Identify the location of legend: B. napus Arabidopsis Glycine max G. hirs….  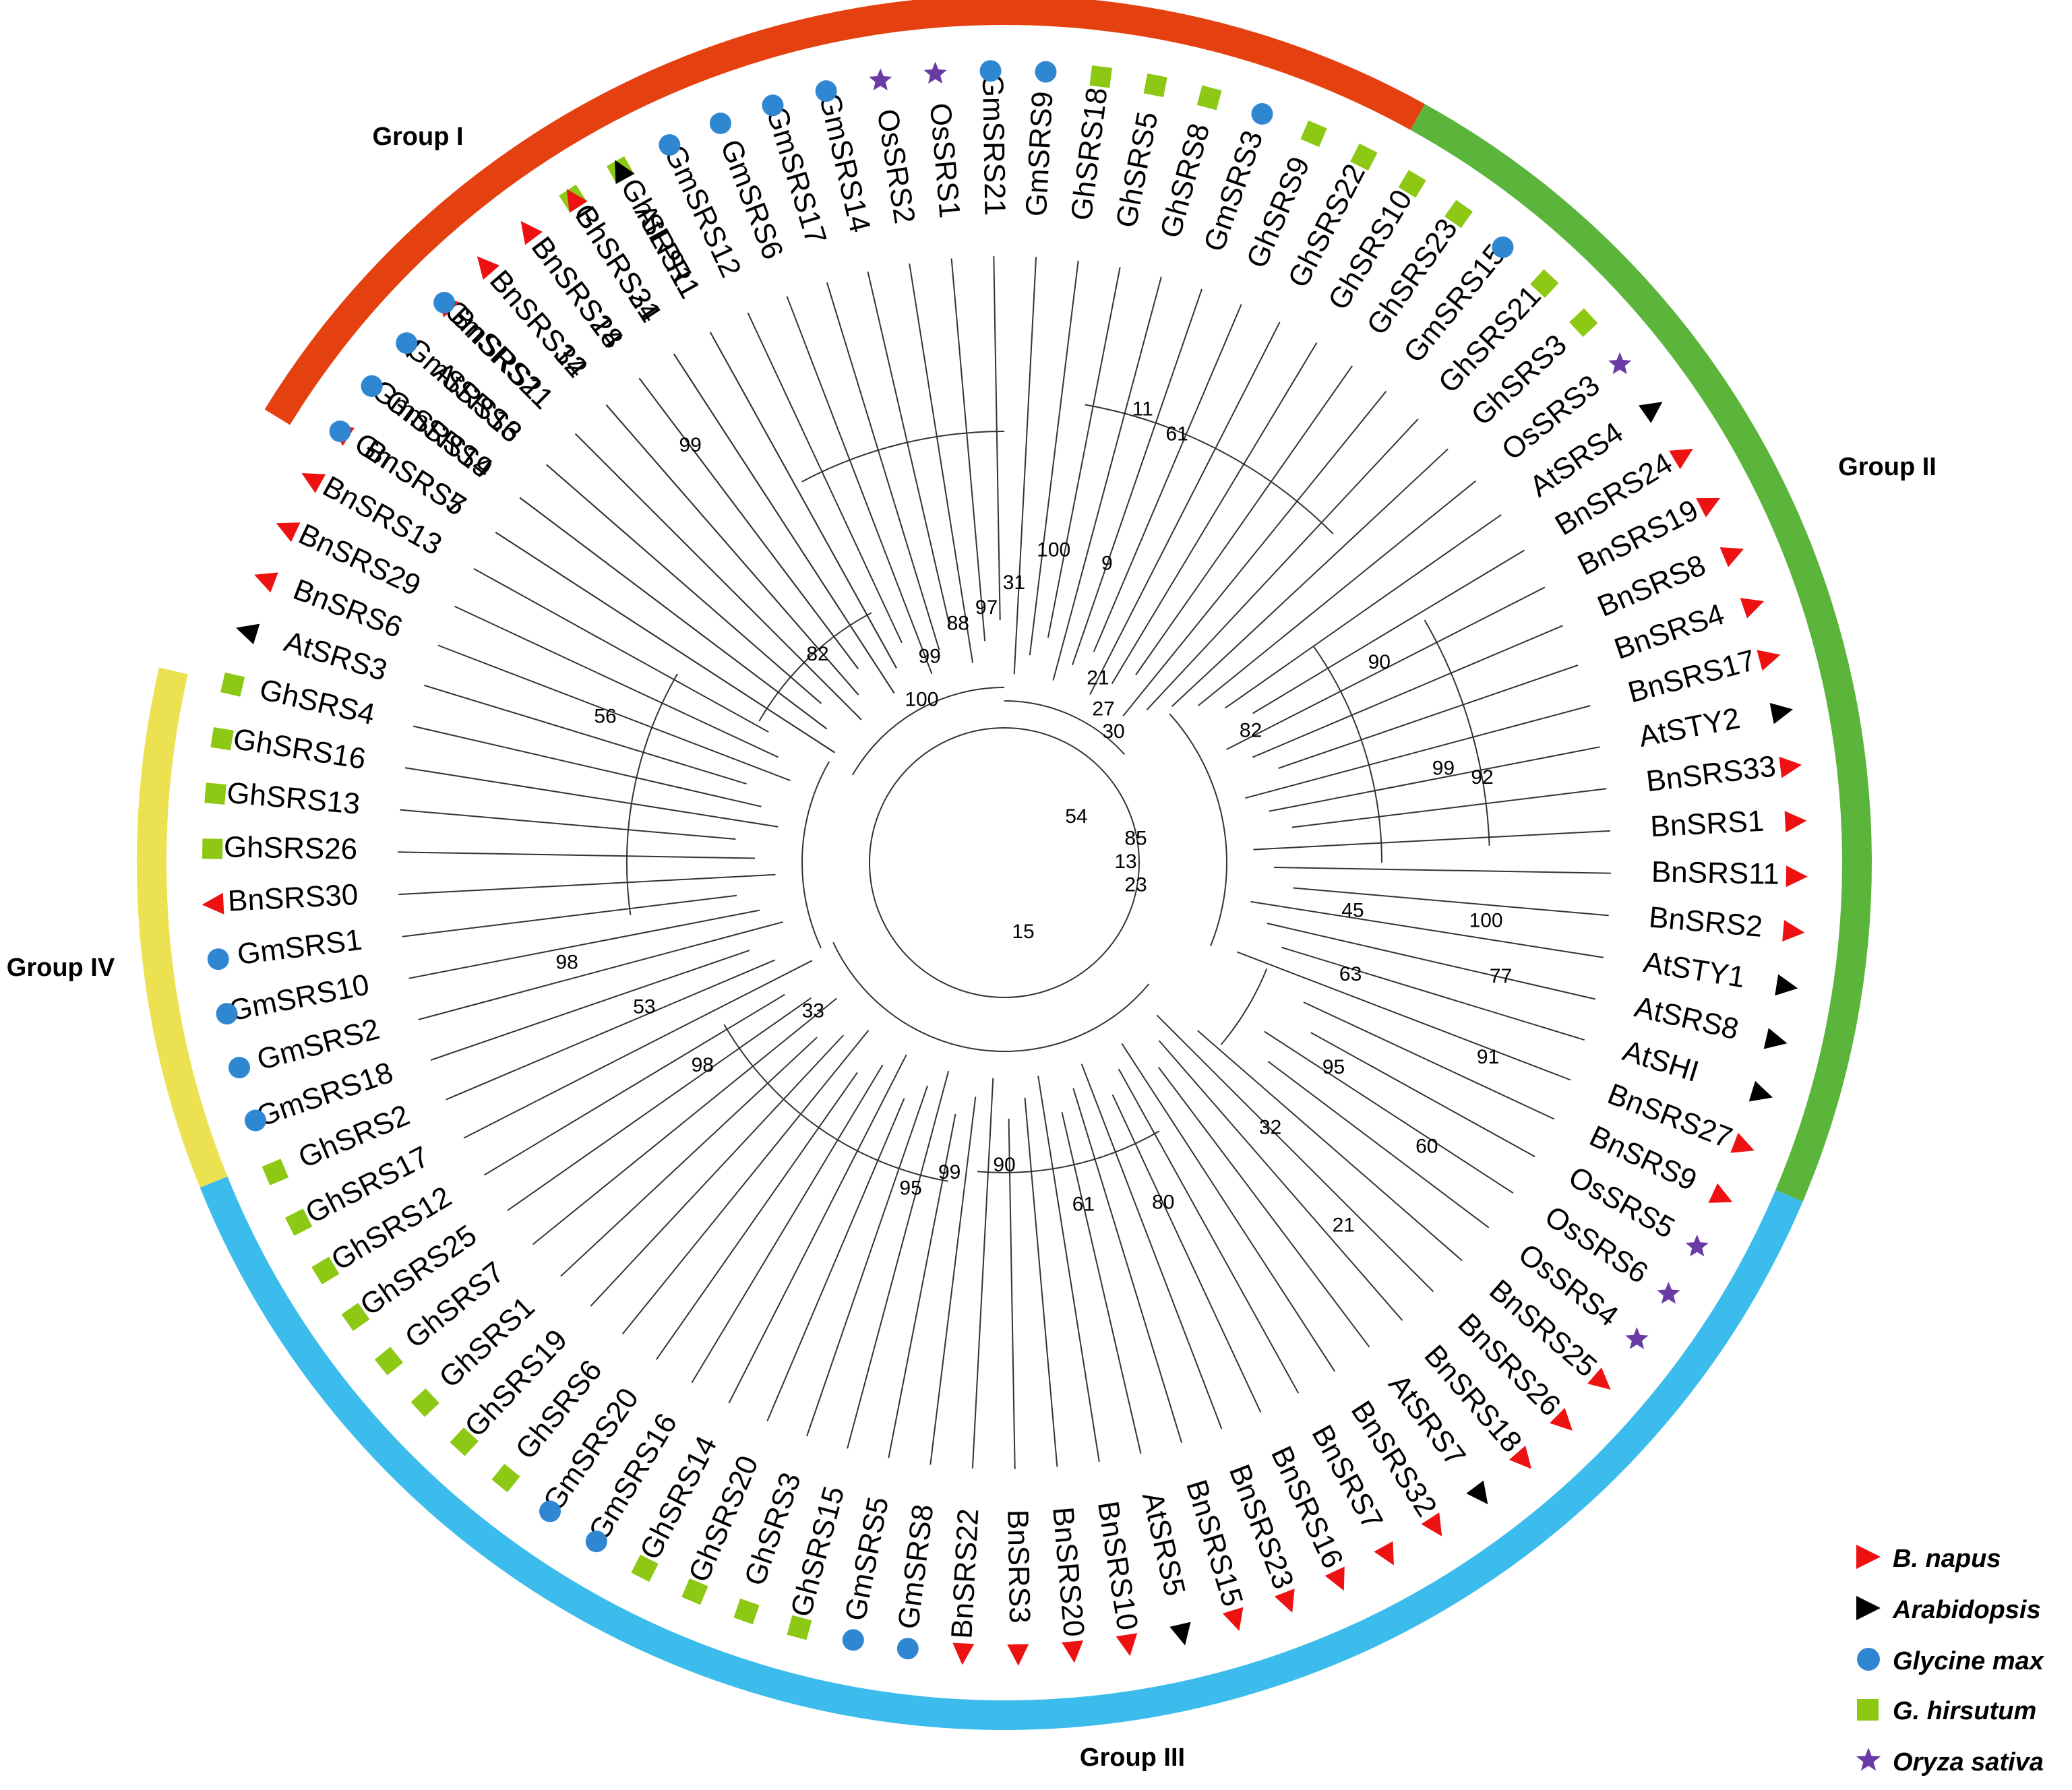
(1950, 1661).